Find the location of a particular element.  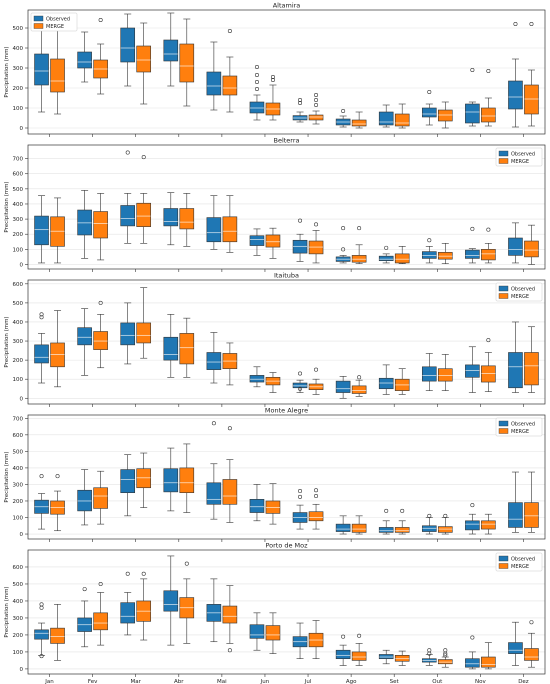

legend-label: MERGE is located at coordinates (520, 432).